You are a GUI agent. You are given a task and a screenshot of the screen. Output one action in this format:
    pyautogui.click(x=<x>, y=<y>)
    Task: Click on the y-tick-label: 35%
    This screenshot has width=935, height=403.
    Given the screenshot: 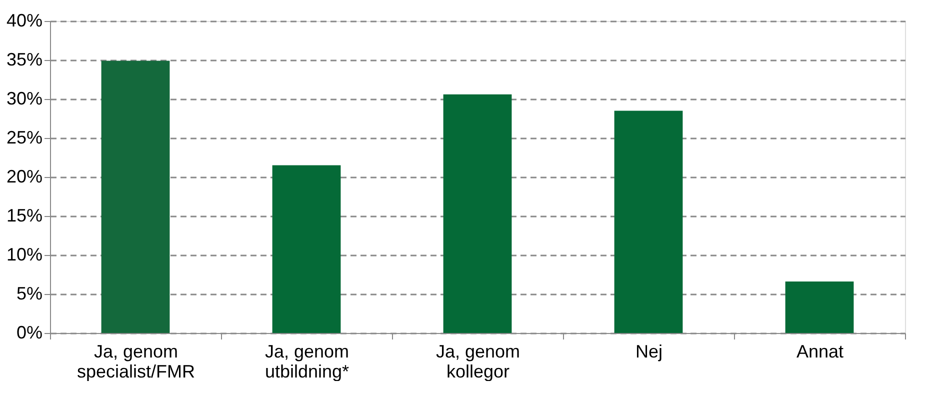 What is the action you would take?
    pyautogui.click(x=24, y=60)
    